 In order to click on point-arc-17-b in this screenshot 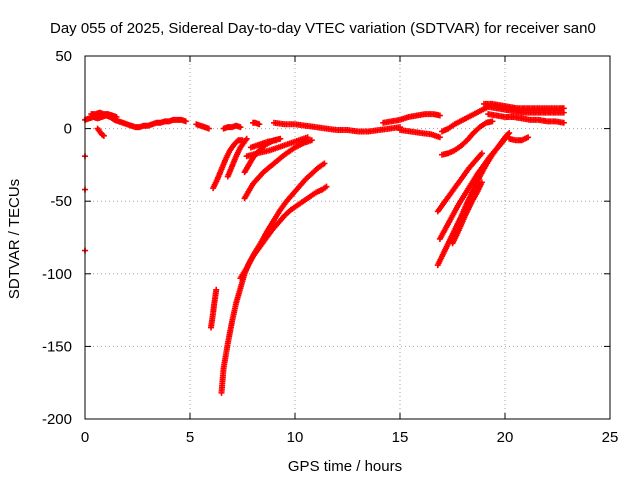, I will do `click(507, 135)`.